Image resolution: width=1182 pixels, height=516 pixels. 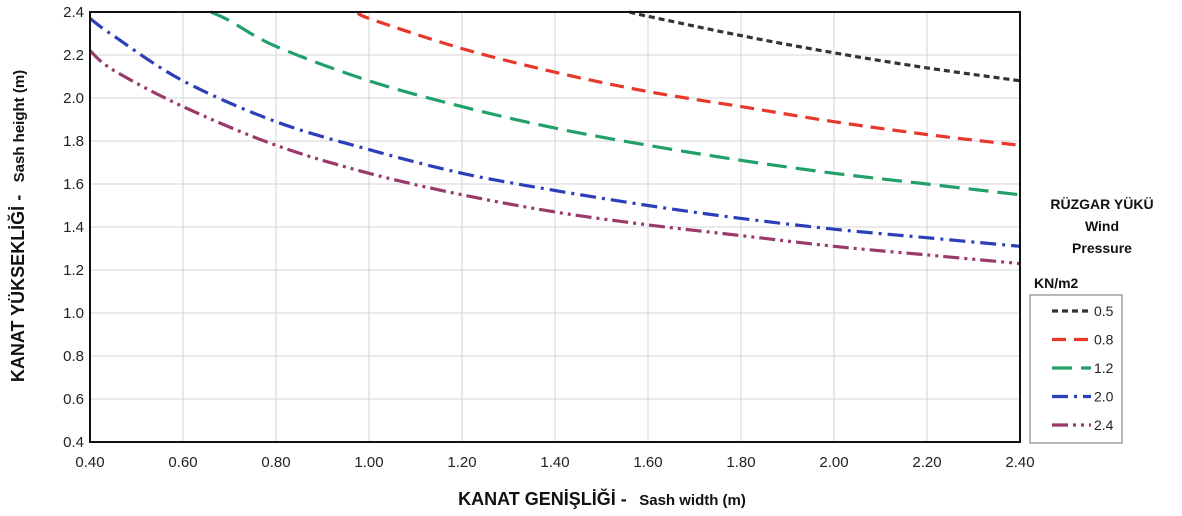 I want to click on legend-label: 1.2, so click(x=1104, y=368).